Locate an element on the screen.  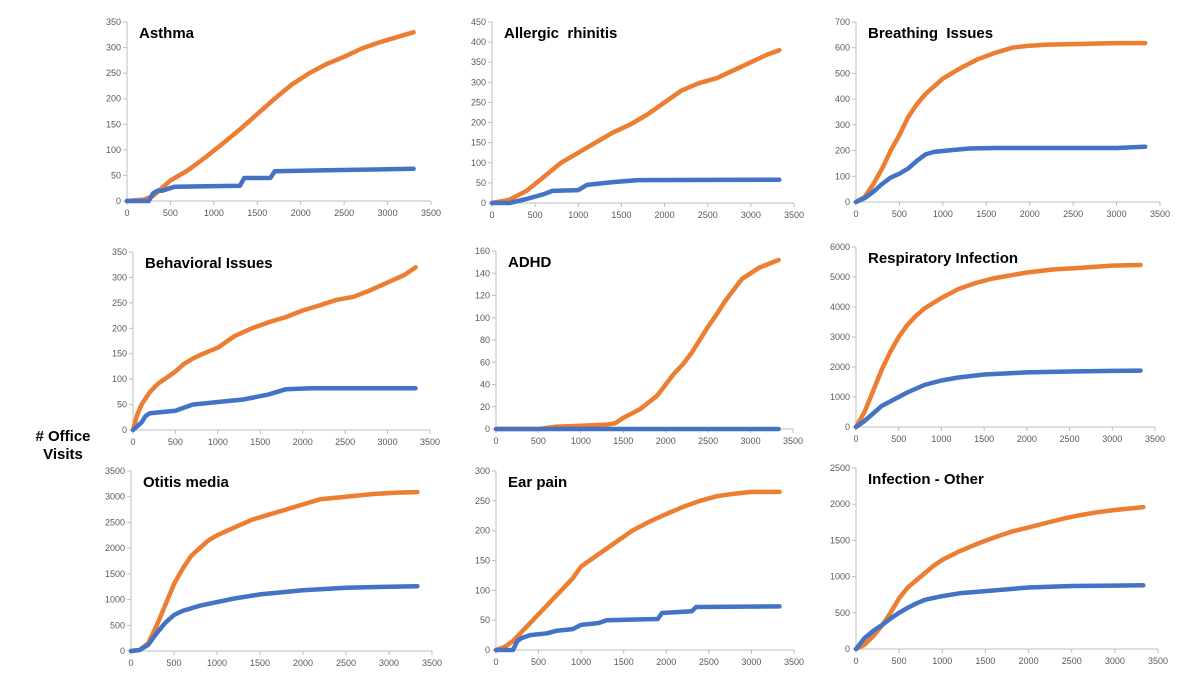
chart-title: Infection - Other is located at coordinates (926, 479).